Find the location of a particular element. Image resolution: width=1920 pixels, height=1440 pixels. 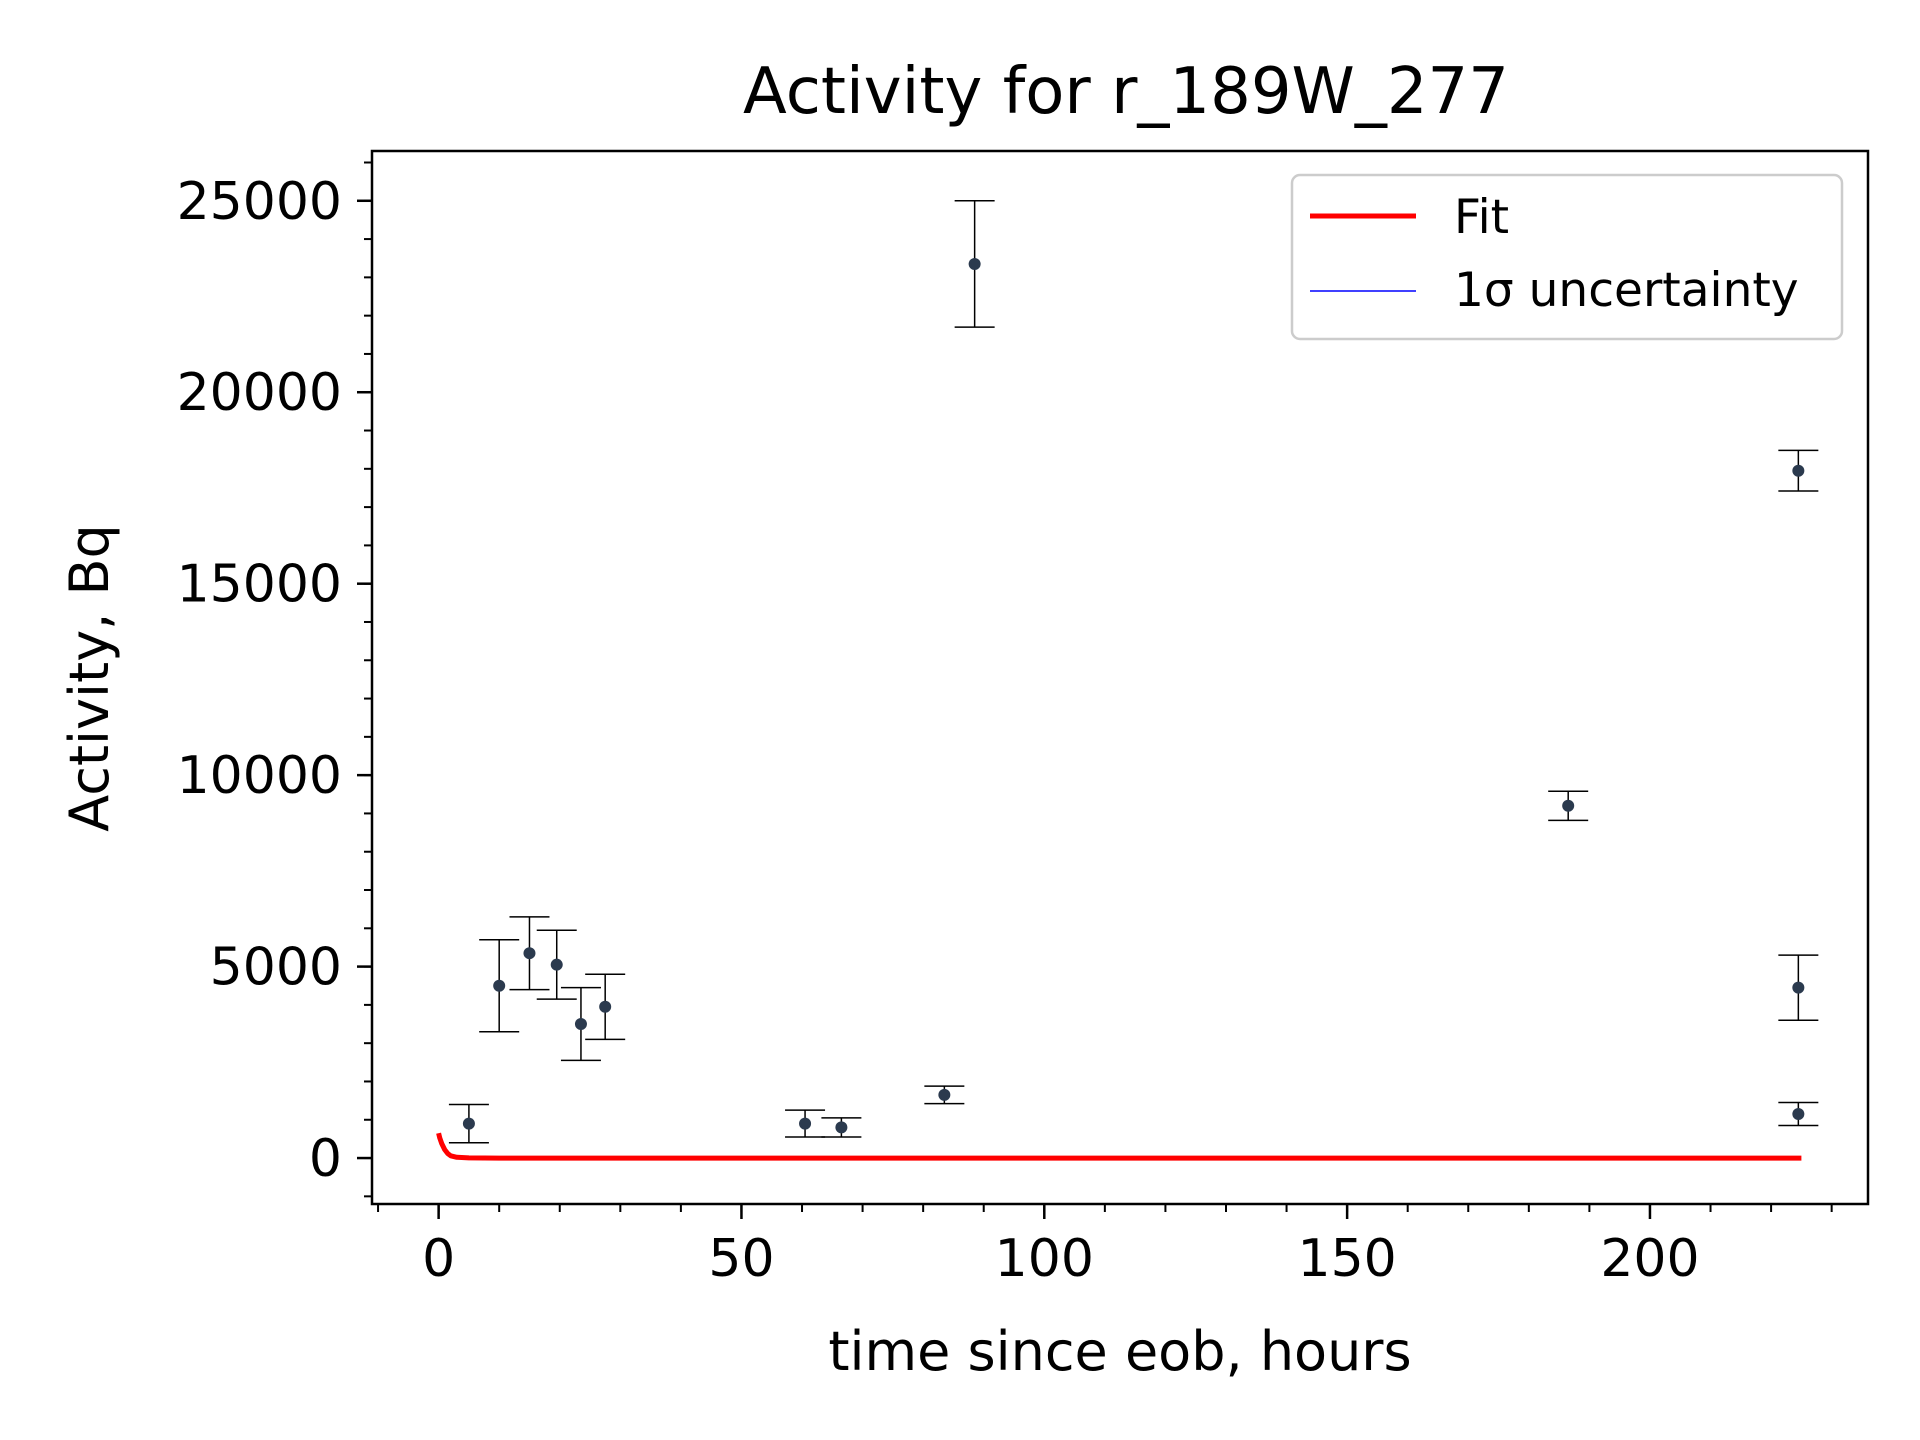

x-tick-label: 150 is located at coordinates (1346, 1259).